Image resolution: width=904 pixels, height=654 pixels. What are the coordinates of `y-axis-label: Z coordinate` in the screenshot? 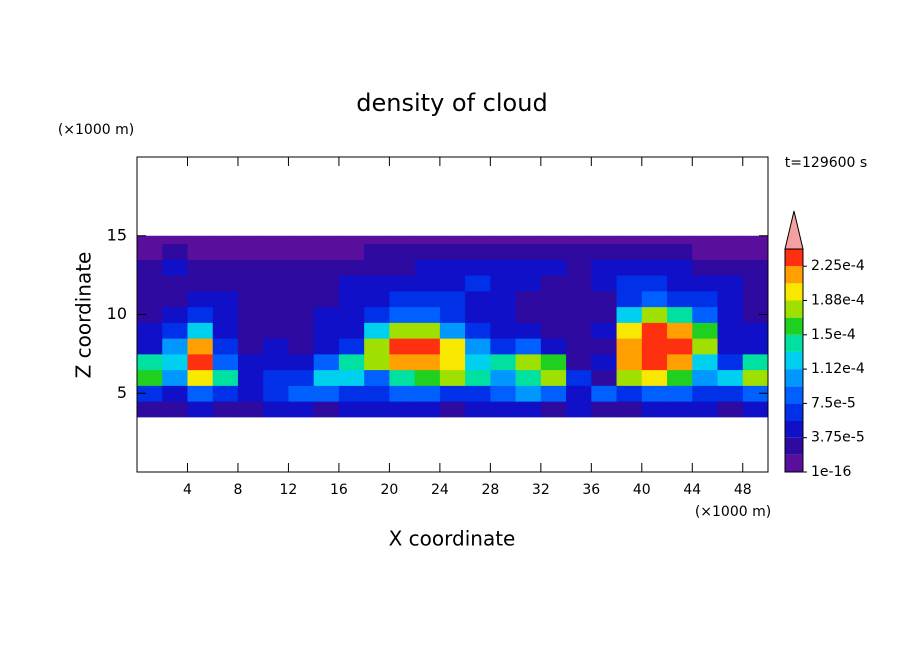 It's located at (84, 315).